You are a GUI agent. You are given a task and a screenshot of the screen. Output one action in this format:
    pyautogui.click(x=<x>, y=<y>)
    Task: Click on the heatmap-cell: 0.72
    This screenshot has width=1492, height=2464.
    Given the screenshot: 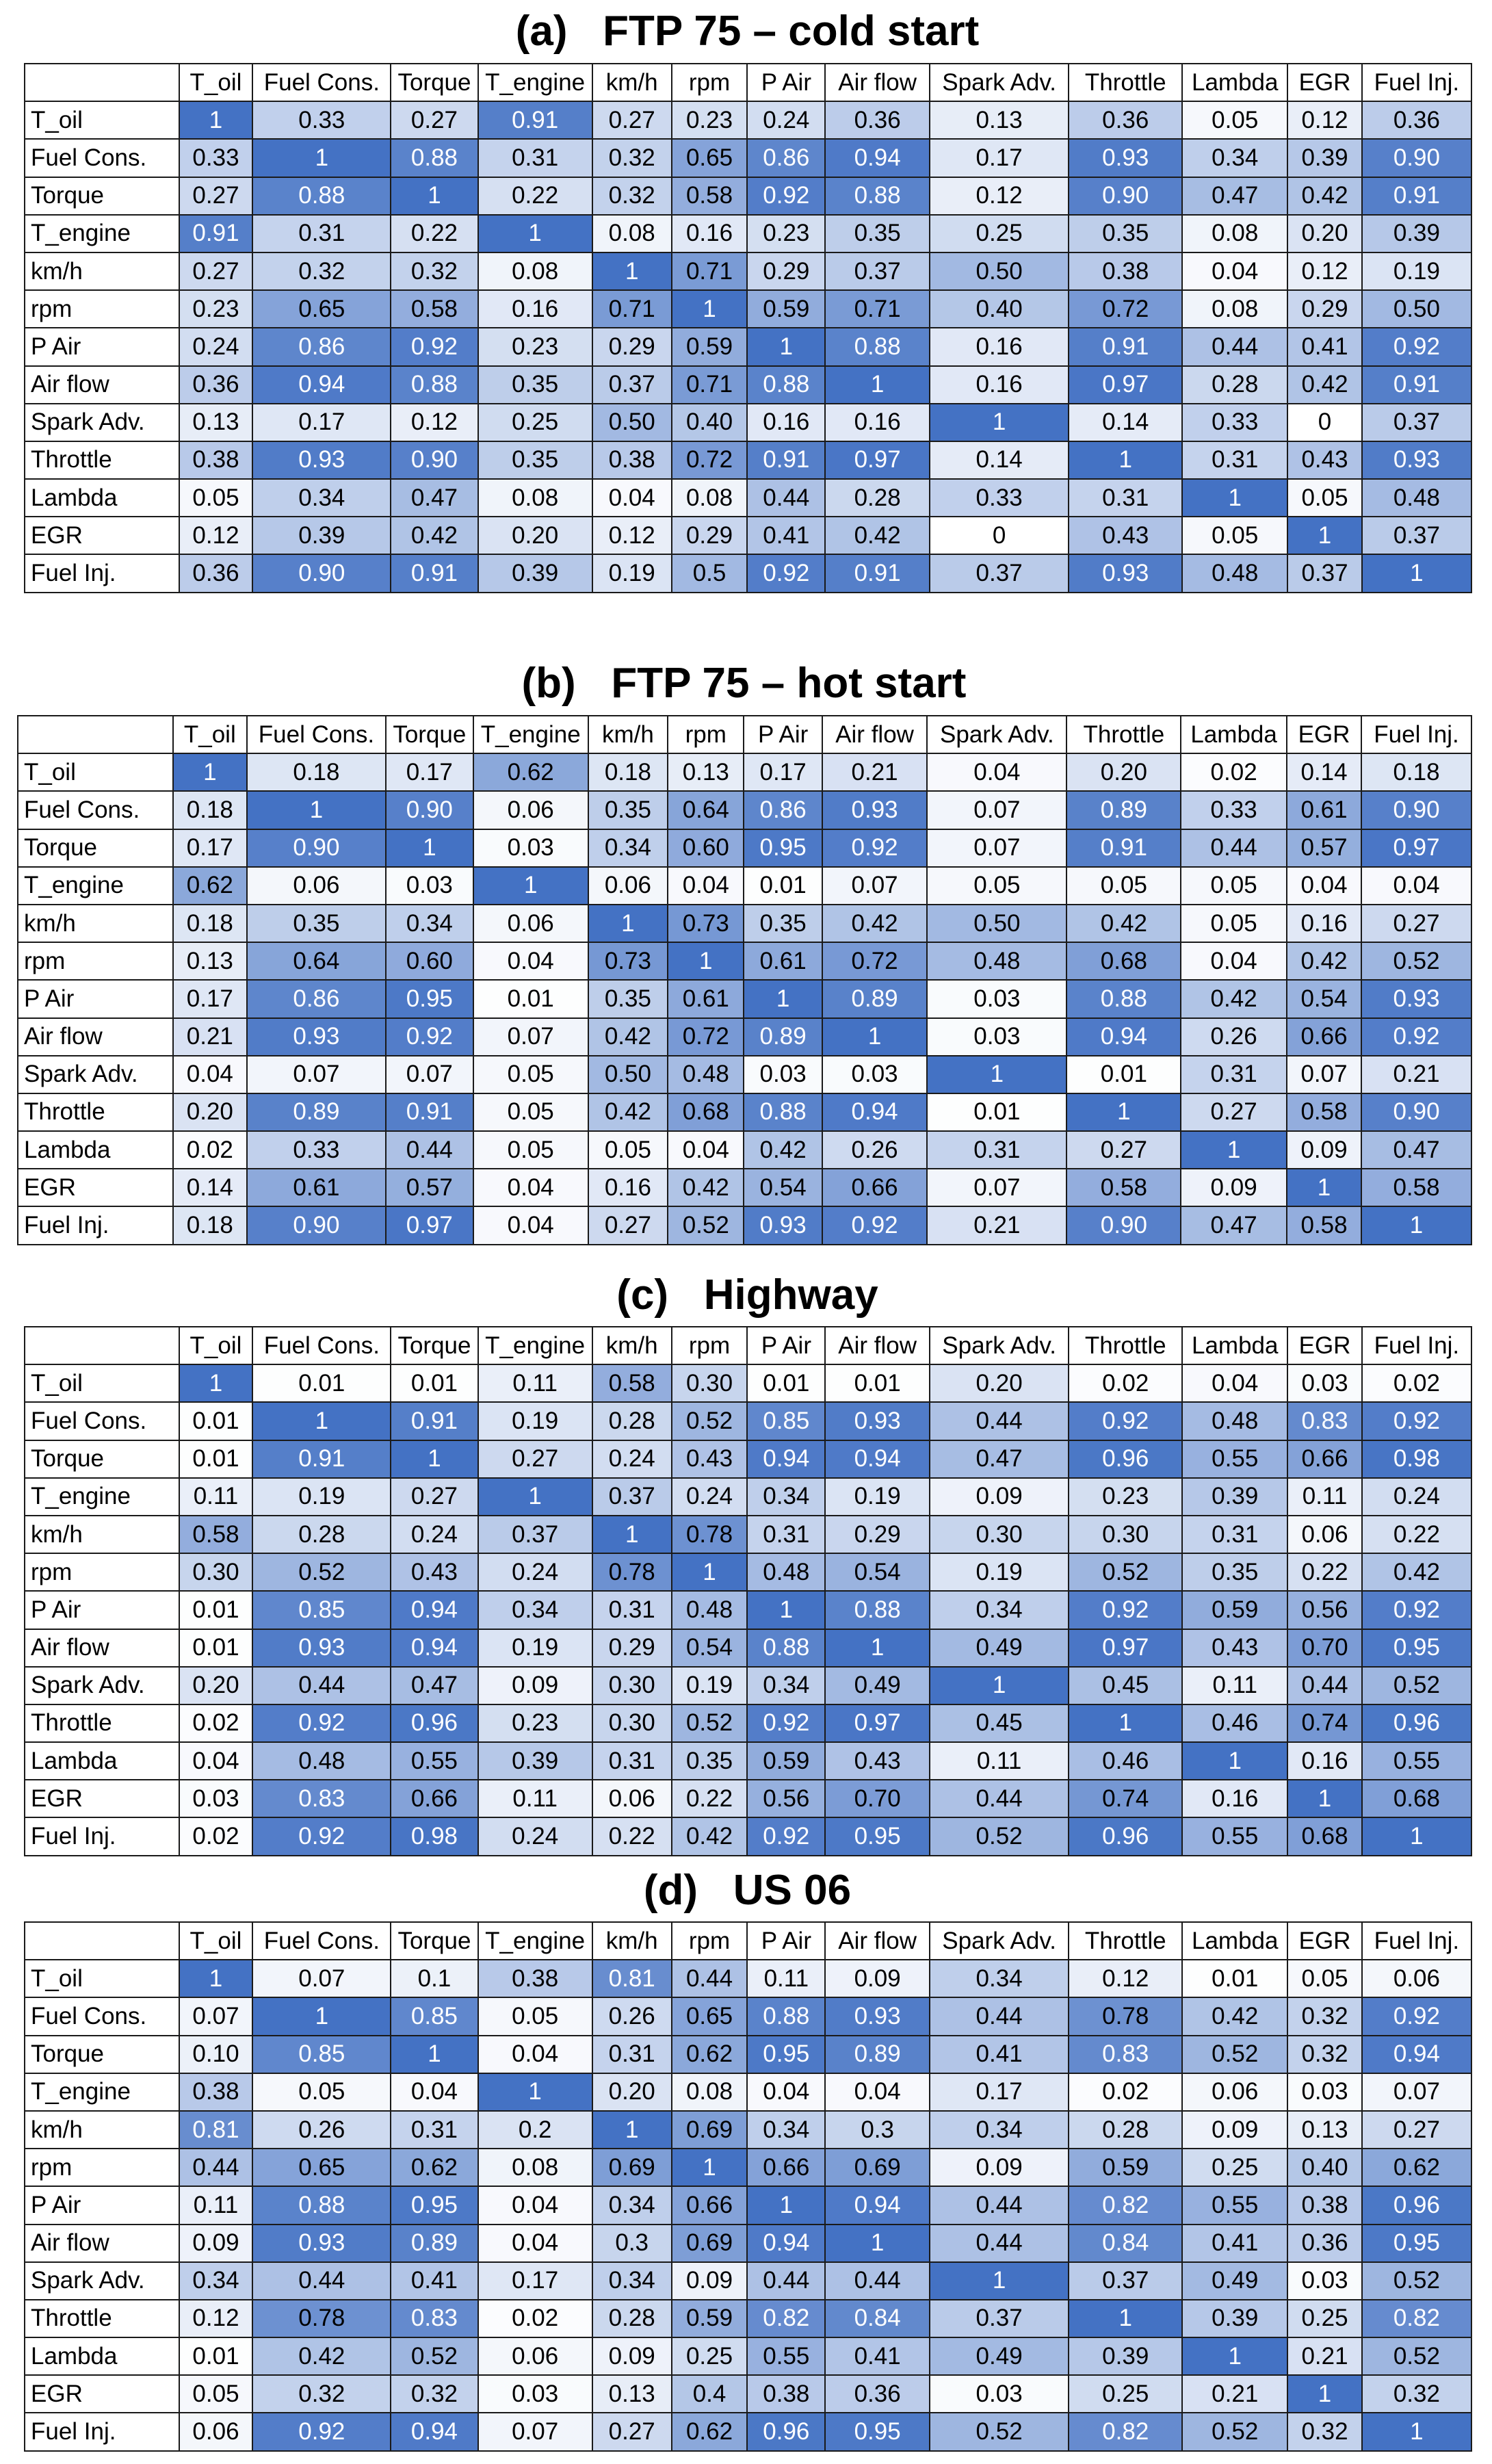 What is the action you would take?
    pyautogui.click(x=706, y=1036)
    